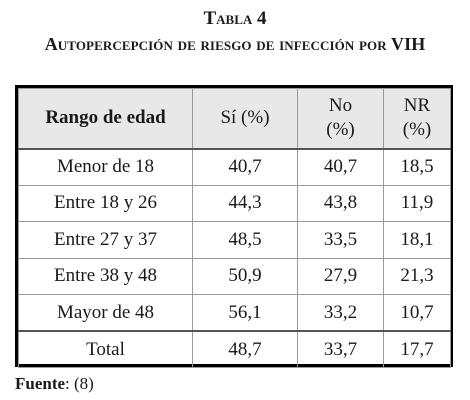 This screenshot has width=470, height=400. Describe the element at coordinates (340, 276) in the screenshot. I see `cell-no: 27,9` at that location.